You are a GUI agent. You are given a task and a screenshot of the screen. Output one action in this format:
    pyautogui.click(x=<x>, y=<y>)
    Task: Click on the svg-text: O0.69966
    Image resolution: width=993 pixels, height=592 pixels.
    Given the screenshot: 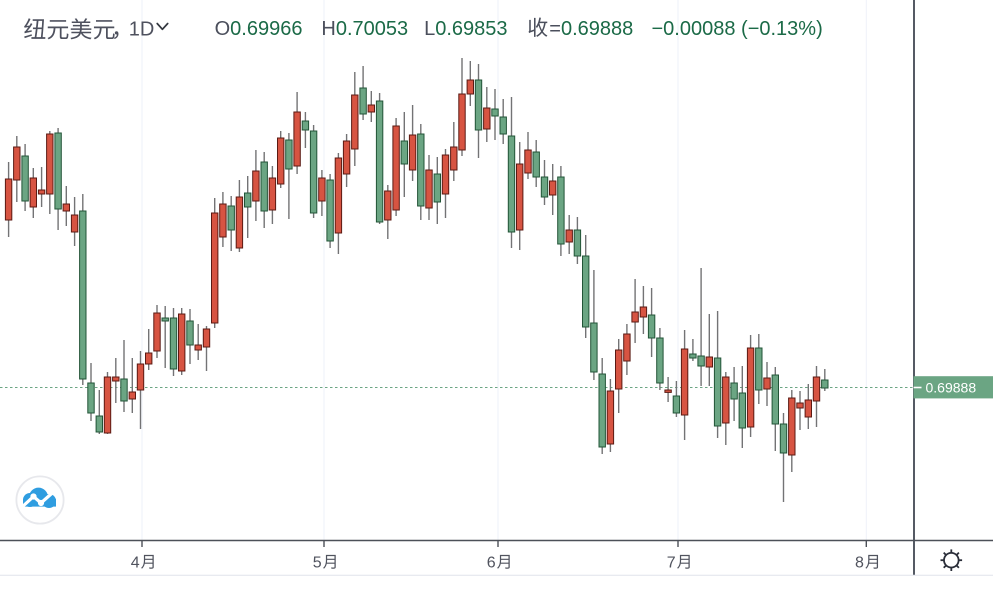 What is the action you would take?
    pyautogui.click(x=259, y=29)
    